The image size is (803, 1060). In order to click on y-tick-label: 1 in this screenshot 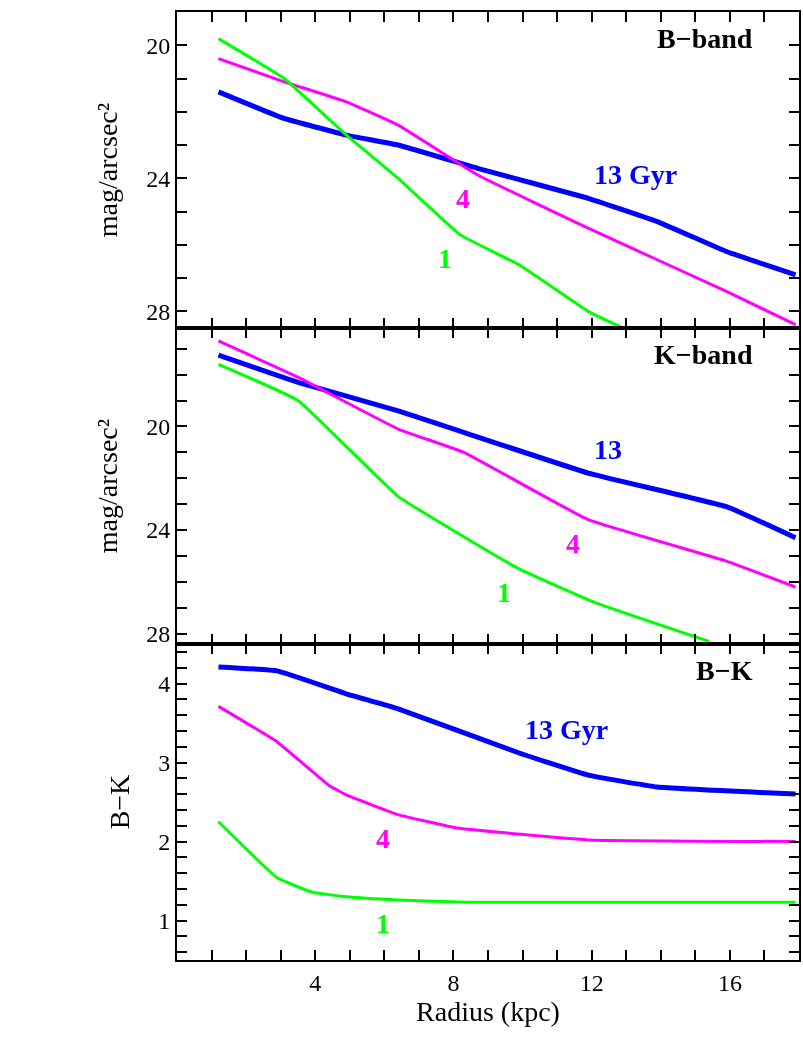, I will do `click(164, 920)`.